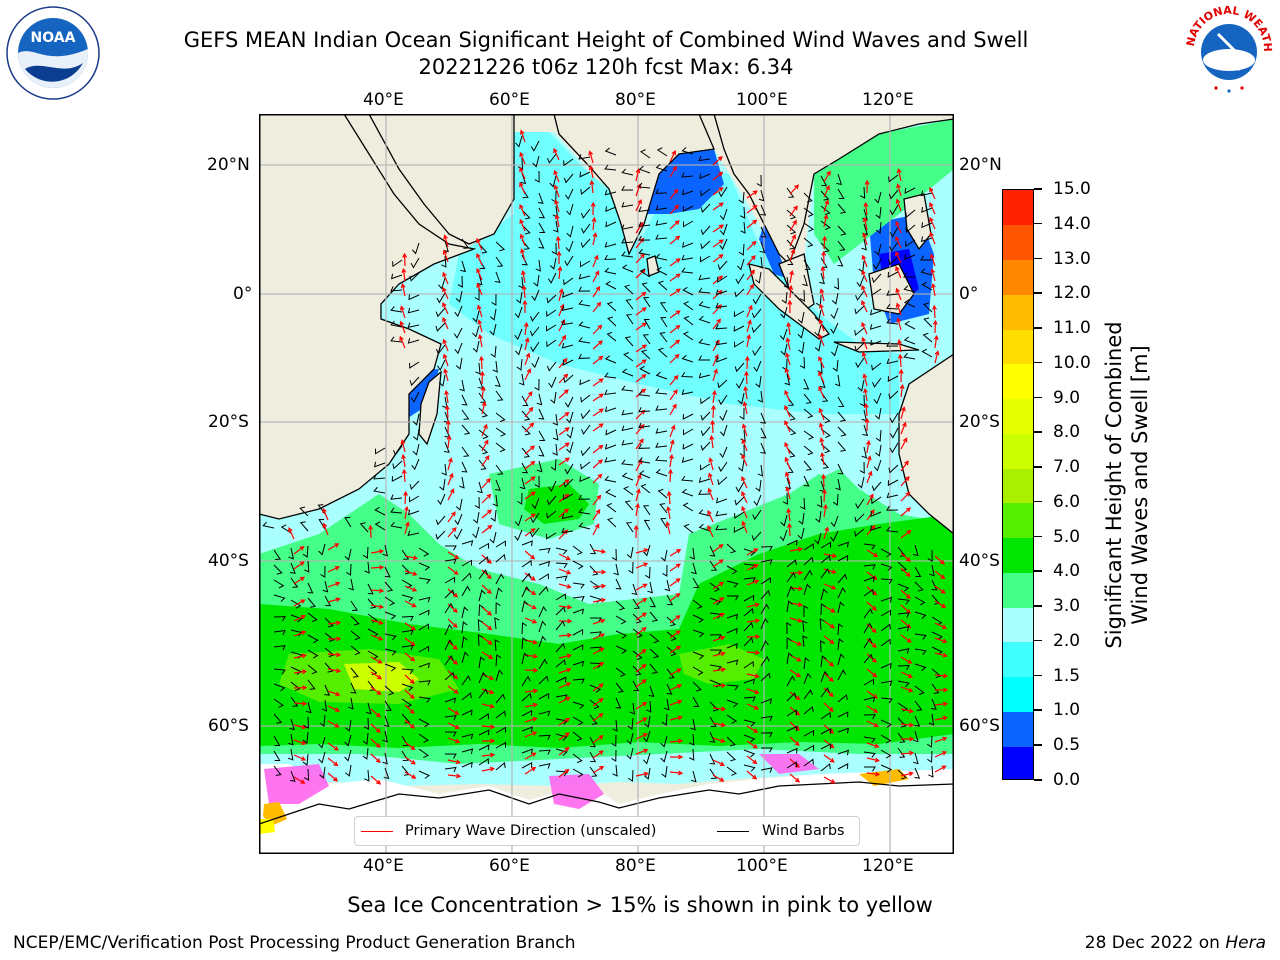  I want to click on colorbar-segment, so click(1018, 729).